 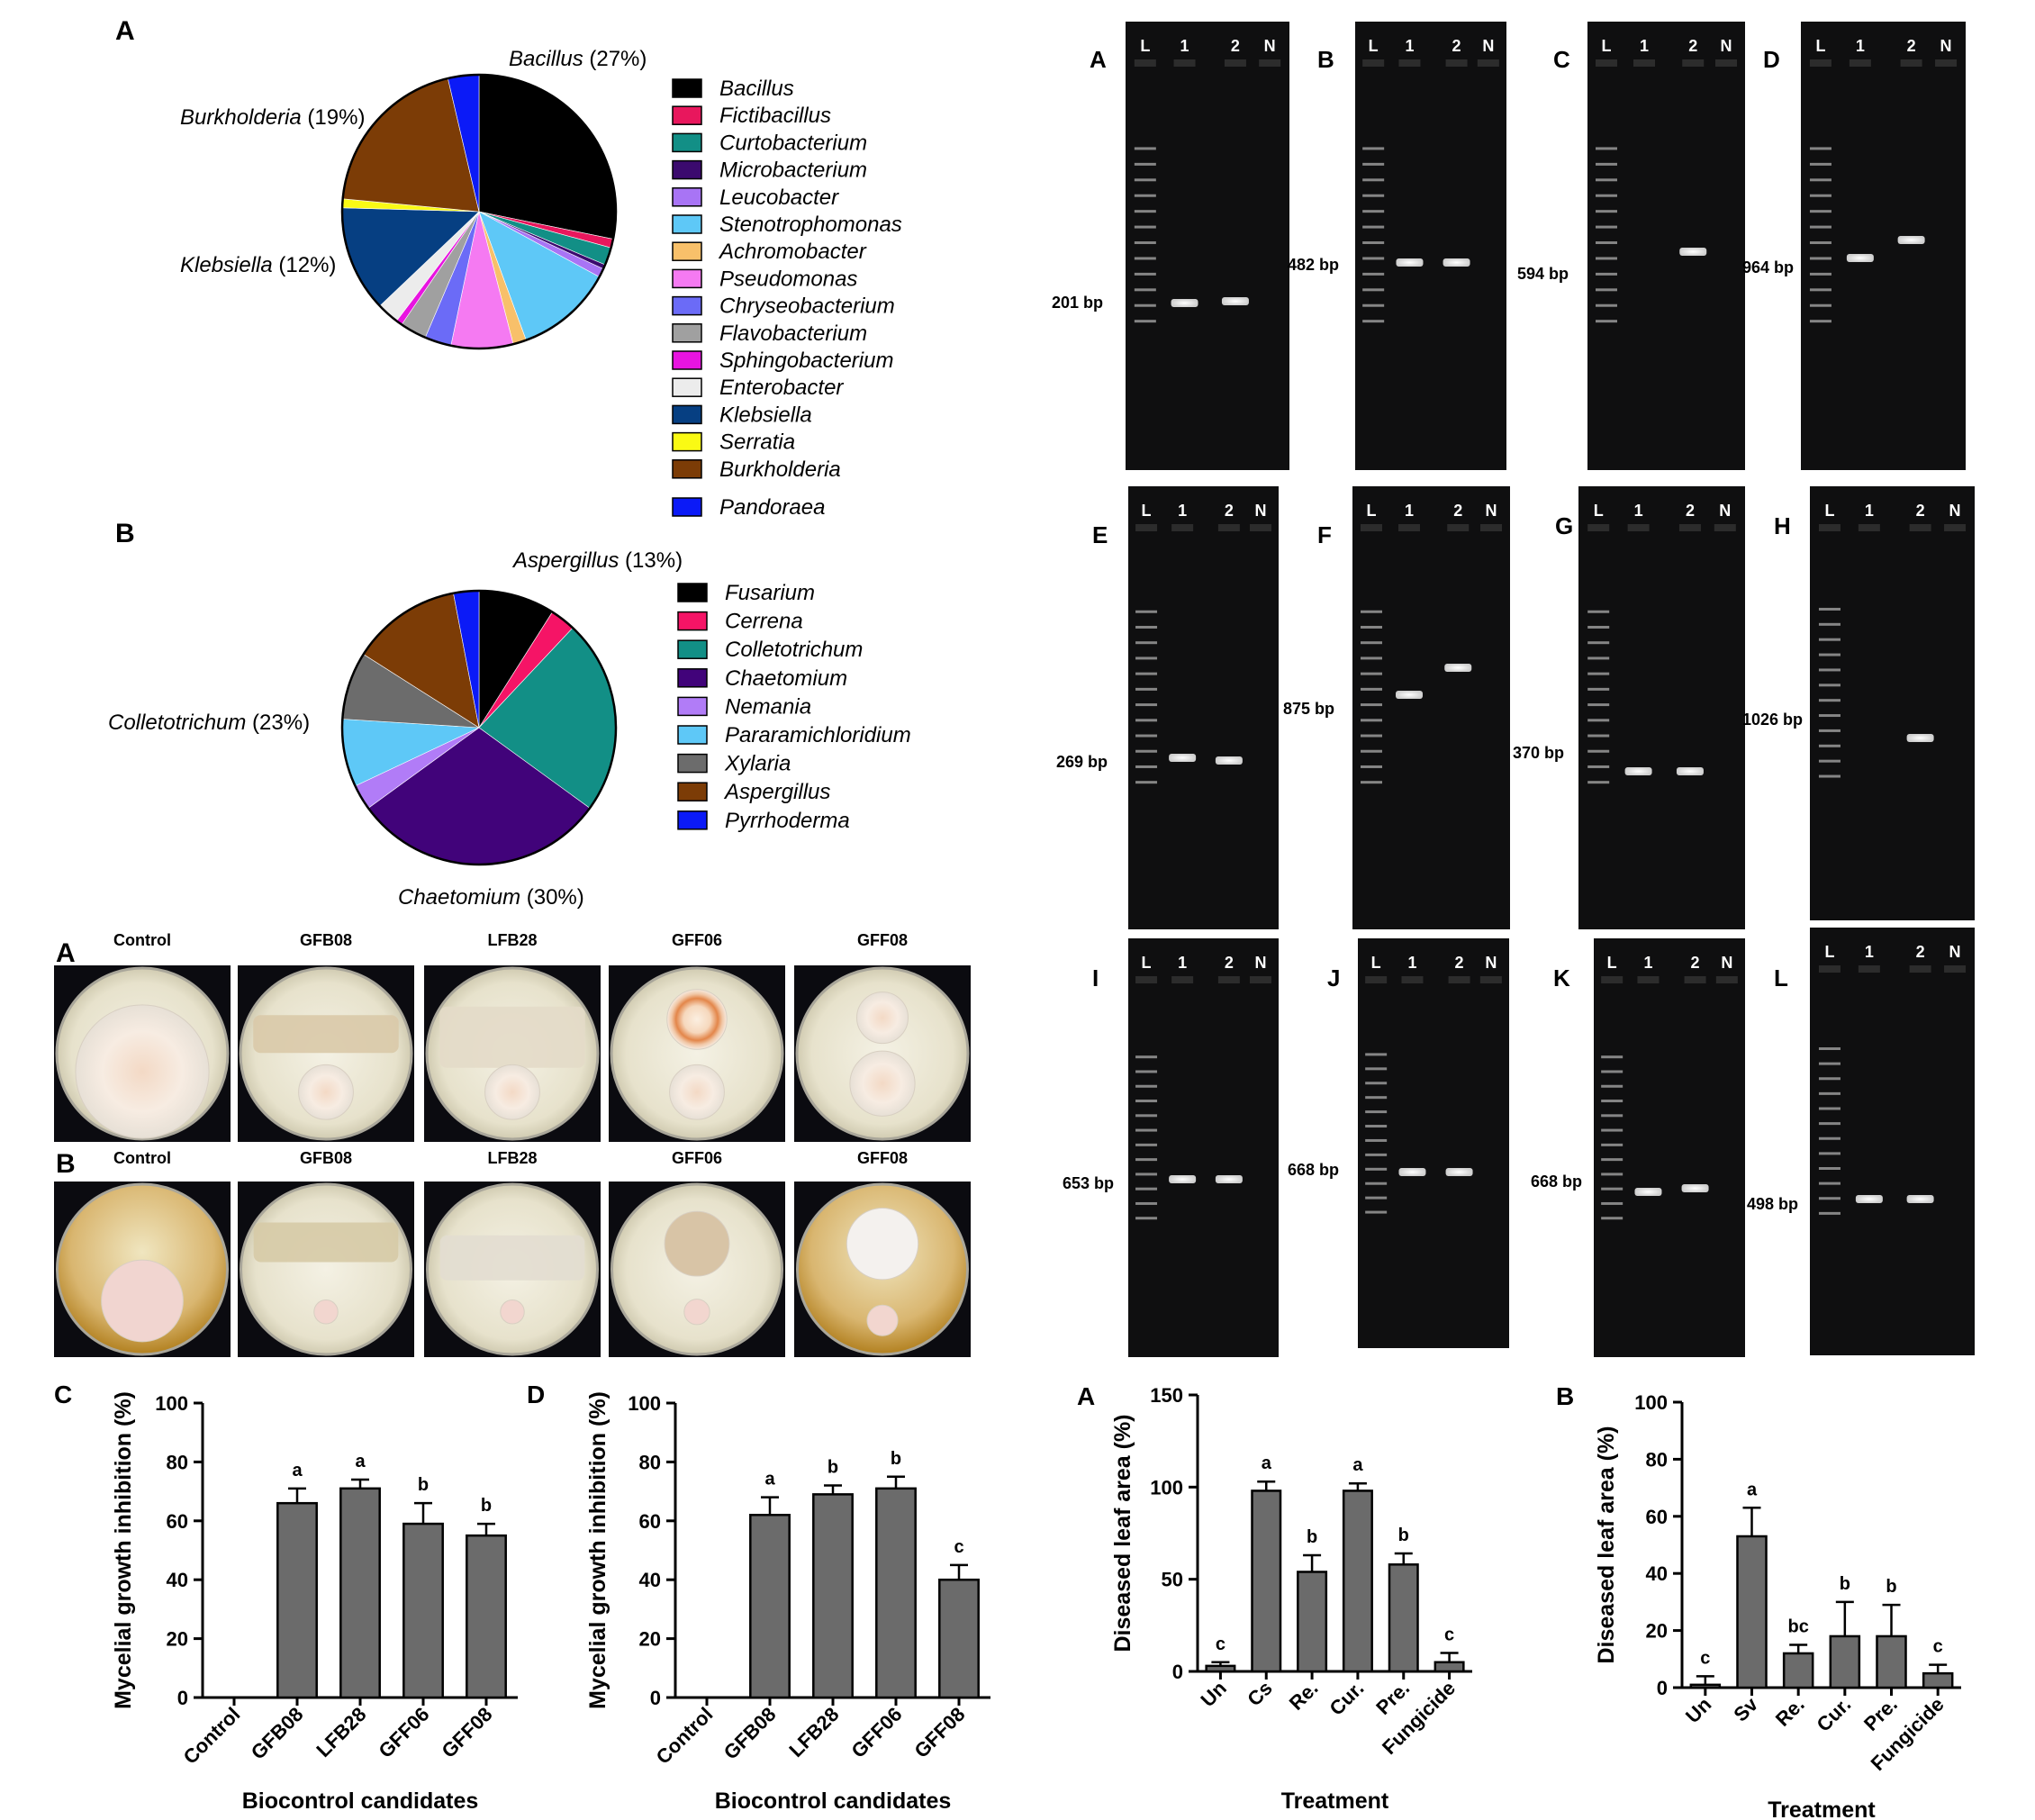 What do you see at coordinates (1822, 1809) in the screenshot?
I see `x-axis-title: Treatment` at bounding box center [1822, 1809].